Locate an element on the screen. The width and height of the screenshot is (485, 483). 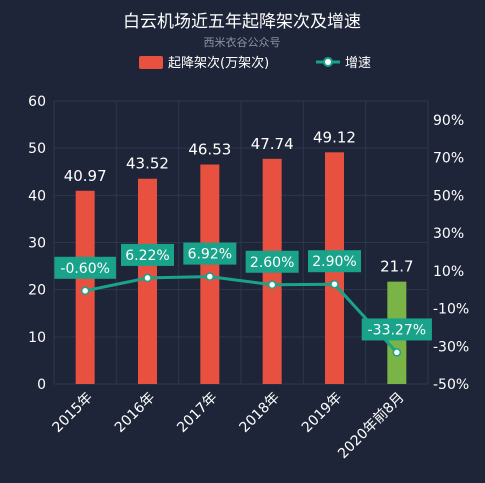
y-left-tick-label: 30 is located at coordinates (37, 244).